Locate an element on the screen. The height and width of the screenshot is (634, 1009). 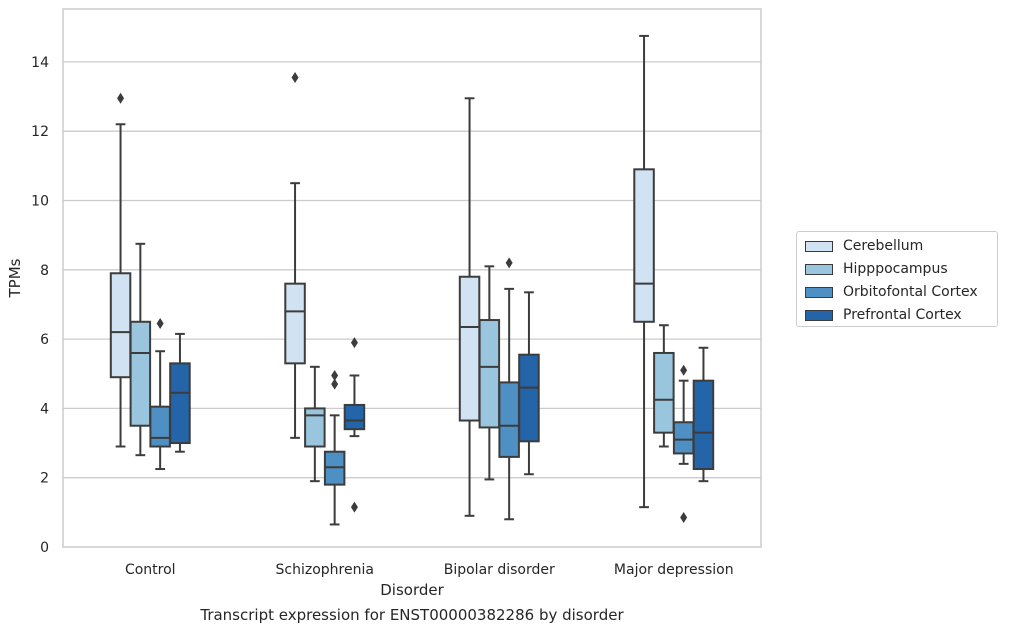
legend-swatch-hippocampus is located at coordinates (819, 269).